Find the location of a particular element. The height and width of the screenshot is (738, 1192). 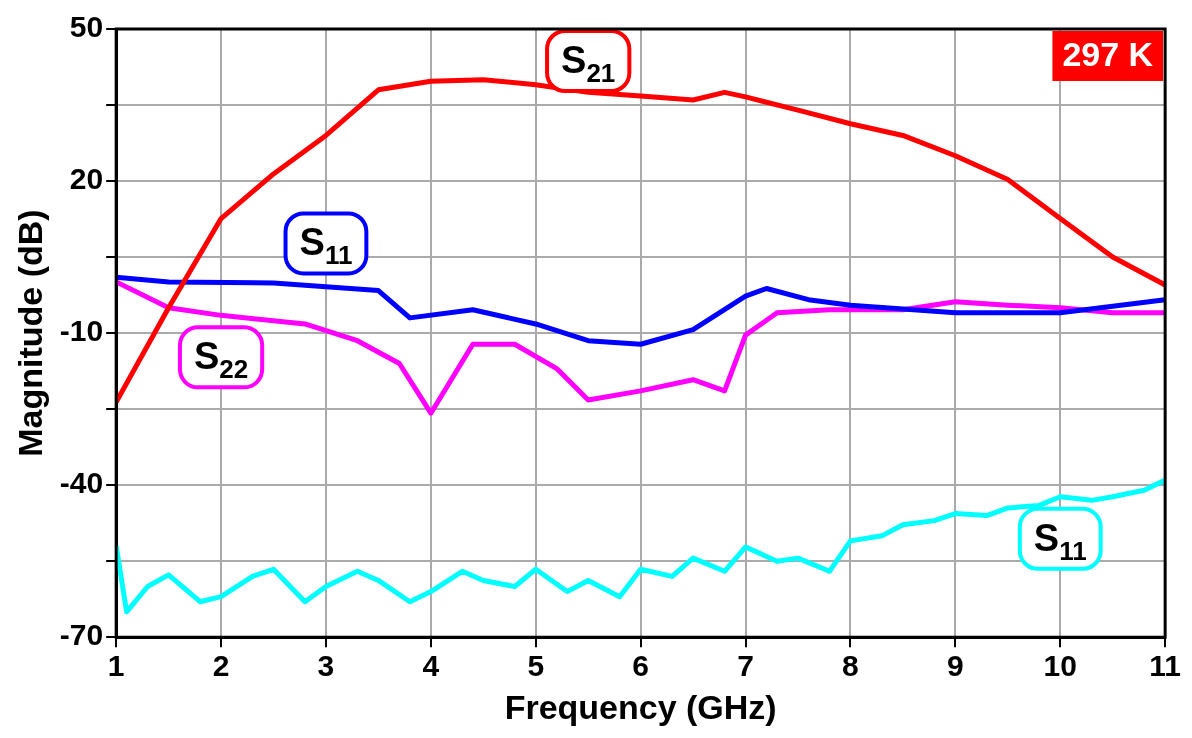

x-tick-label: 5 is located at coordinates (536, 666).